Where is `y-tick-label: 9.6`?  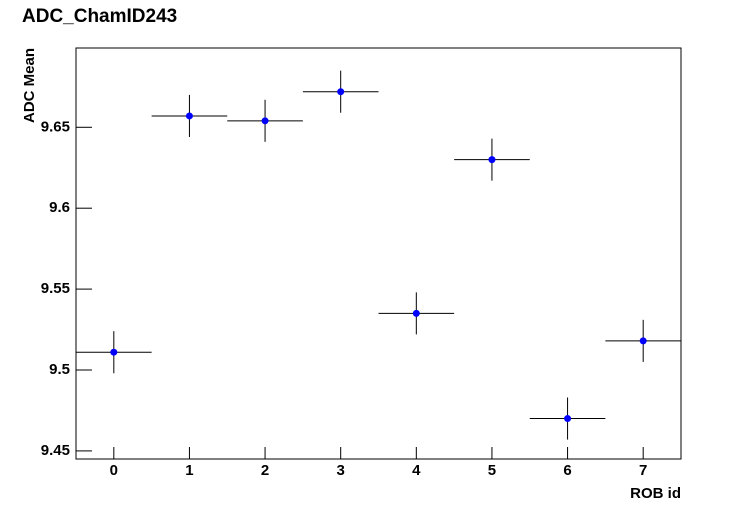 y-tick-label: 9.6 is located at coordinates (59, 207).